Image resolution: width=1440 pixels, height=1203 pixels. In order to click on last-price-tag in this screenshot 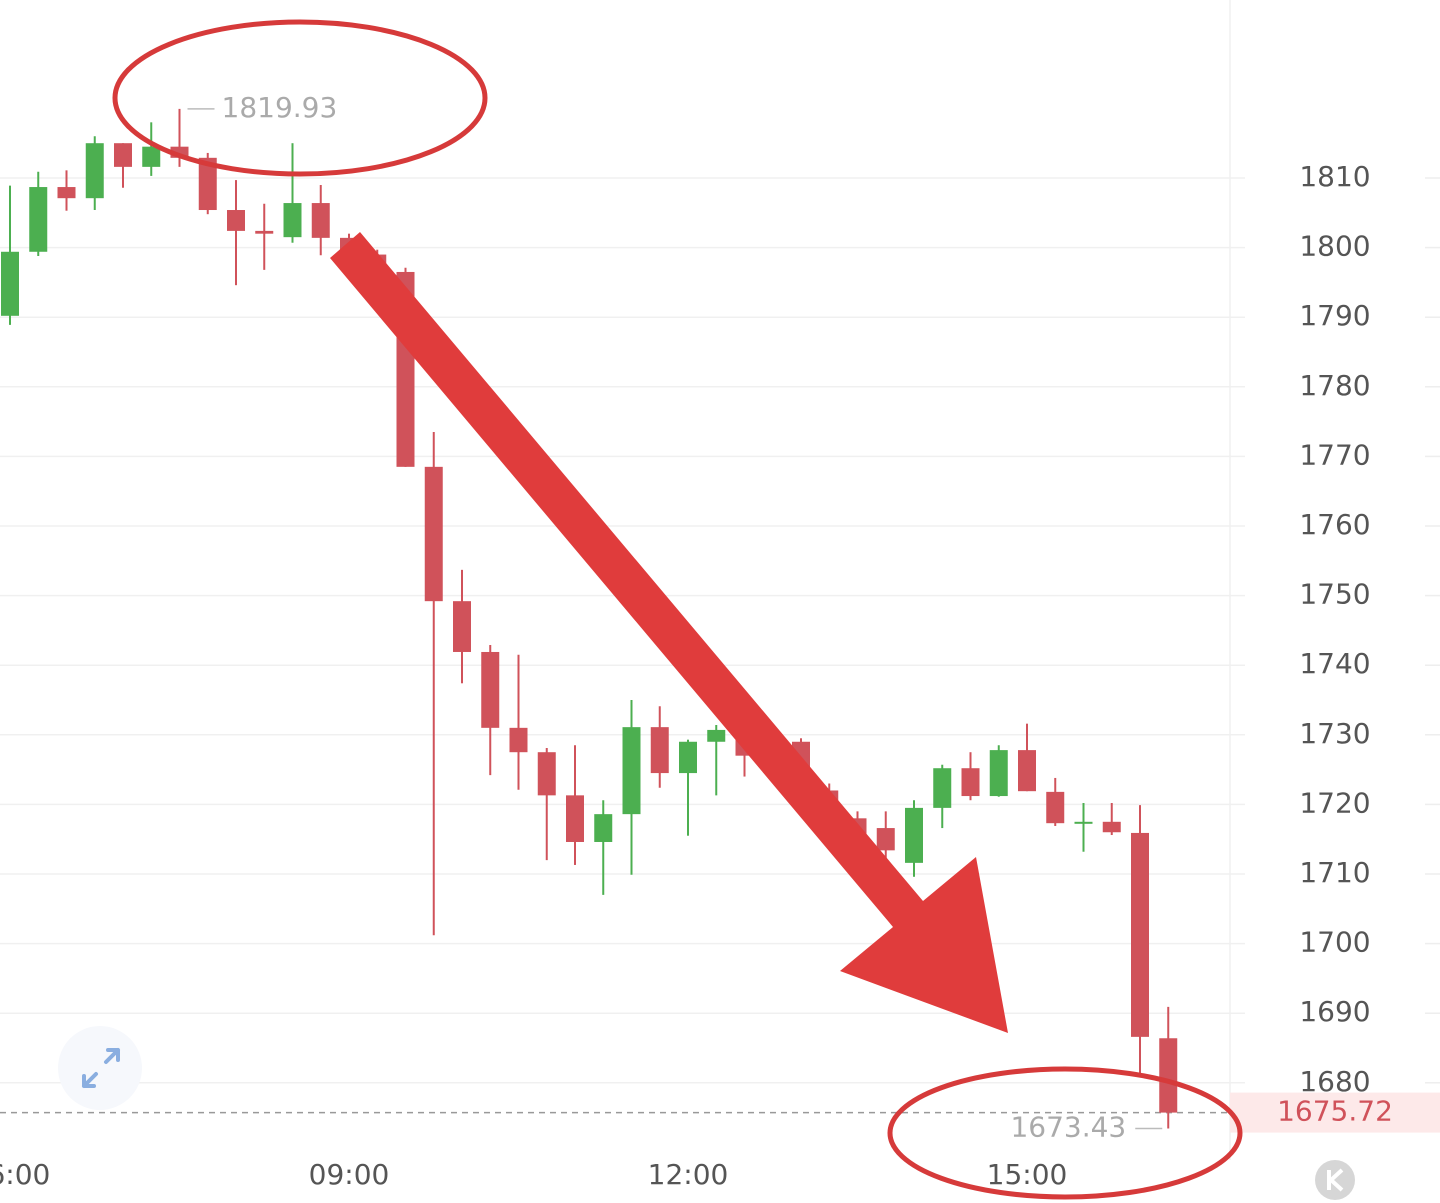, I will do `click(1335, 1112)`.